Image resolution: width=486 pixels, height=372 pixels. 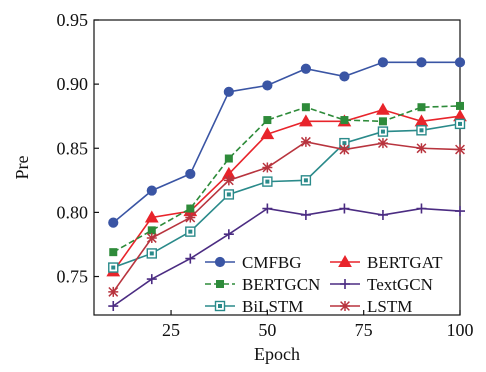 I want to click on legend-item-bertgcn: BERTGCN, so click(x=262, y=284).